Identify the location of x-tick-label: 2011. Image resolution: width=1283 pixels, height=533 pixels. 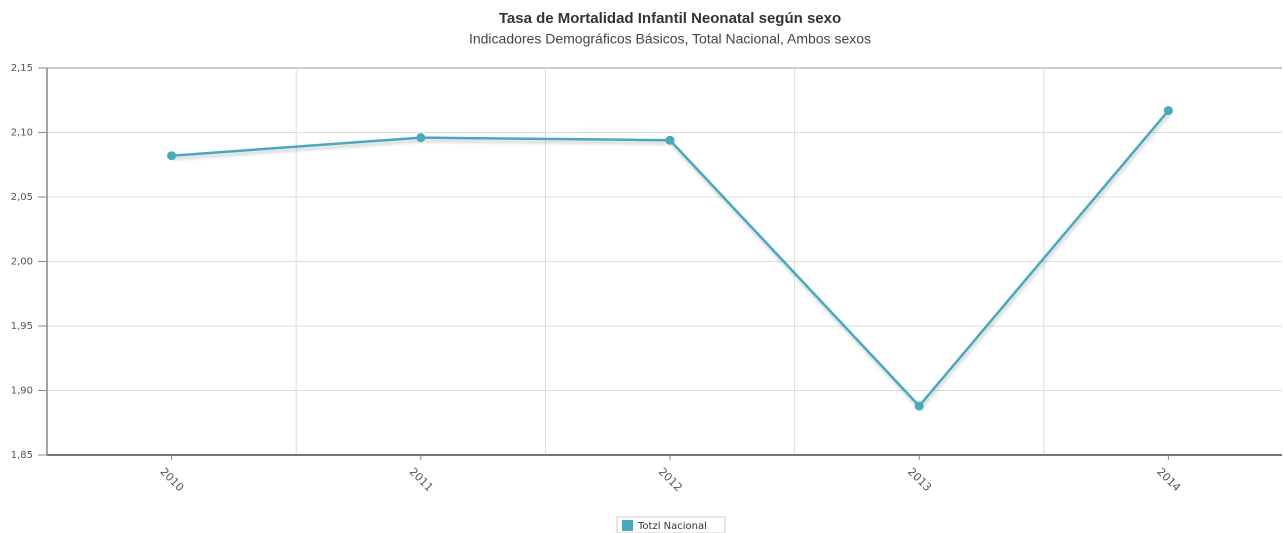
(421, 479).